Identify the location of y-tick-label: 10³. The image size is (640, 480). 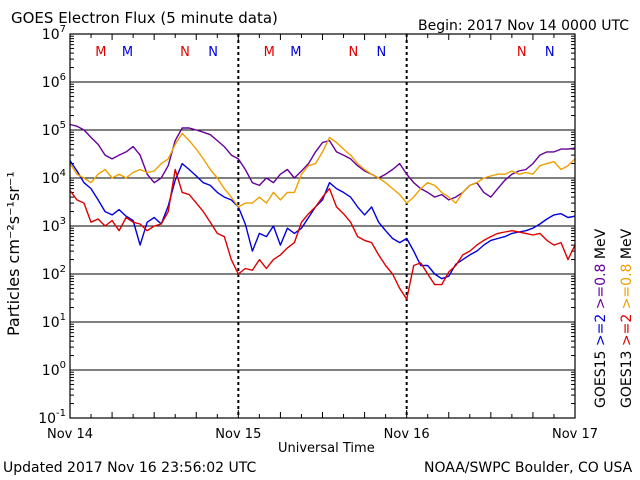
(54, 225).